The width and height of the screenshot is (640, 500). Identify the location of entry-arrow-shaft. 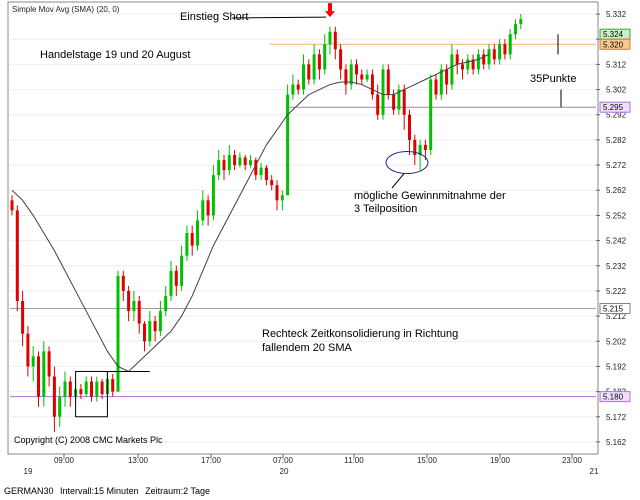
(330, 7).